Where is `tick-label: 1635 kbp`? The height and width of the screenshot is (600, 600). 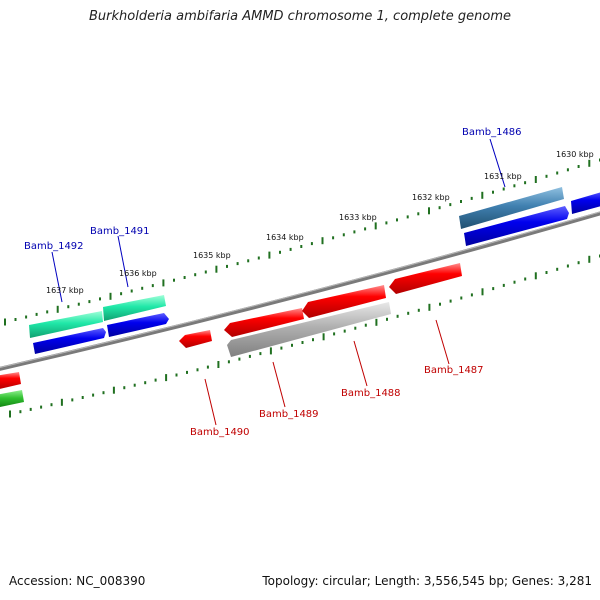
tick-label: 1635 kbp is located at coordinates (212, 255).